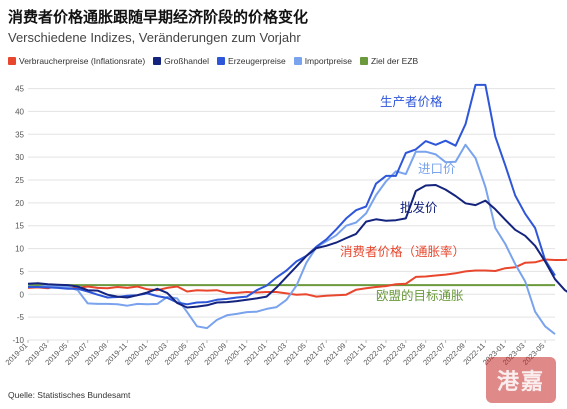 This screenshot has height=409, width=567. What do you see at coordinates (22, 271) in the screenshot?
I see `y-tick-label: 5` at bounding box center [22, 271].